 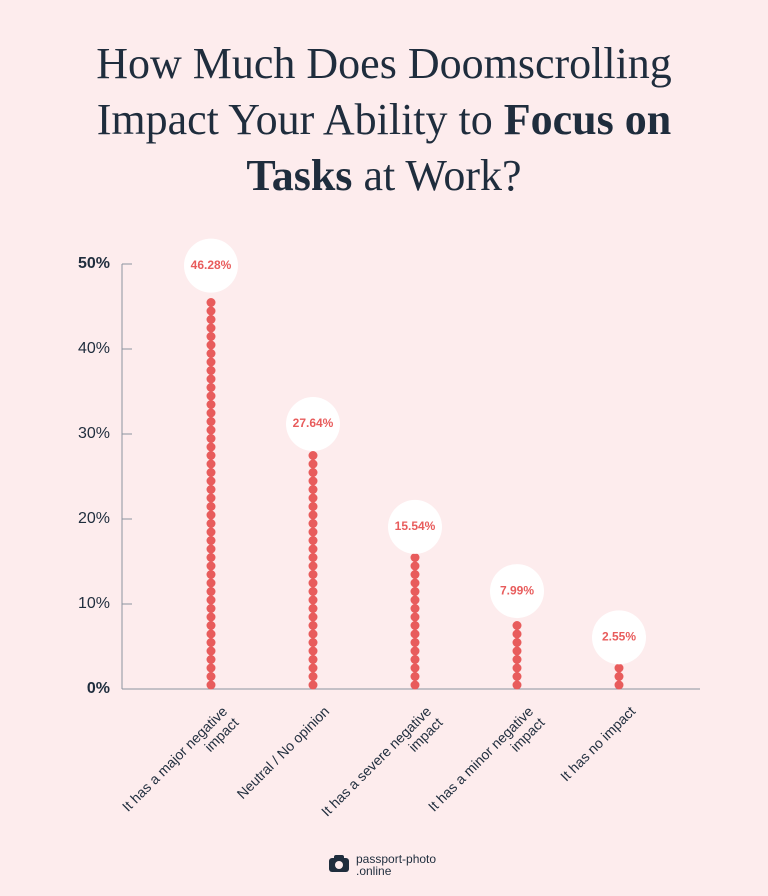 What do you see at coordinates (94, 263) in the screenshot?
I see `y-tick-label: 50%` at bounding box center [94, 263].